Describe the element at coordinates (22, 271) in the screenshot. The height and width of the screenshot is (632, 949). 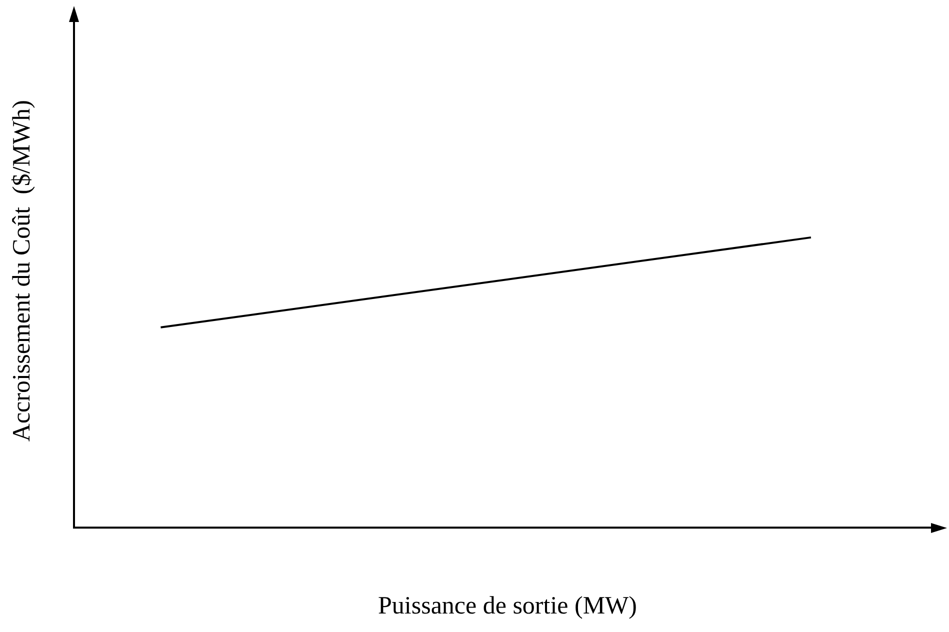
I see `y-axis-title: Accroissement du Coût ($/MWh)` at that location.